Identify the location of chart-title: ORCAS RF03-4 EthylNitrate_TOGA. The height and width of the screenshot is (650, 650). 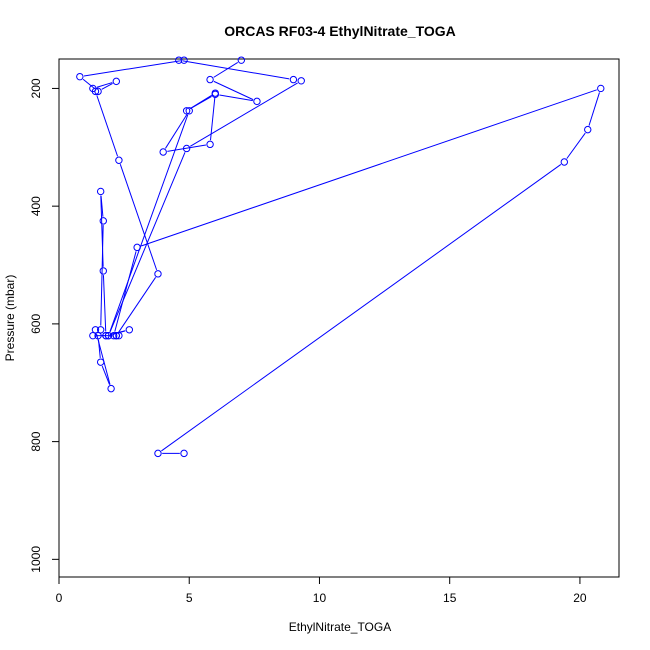
(340, 31).